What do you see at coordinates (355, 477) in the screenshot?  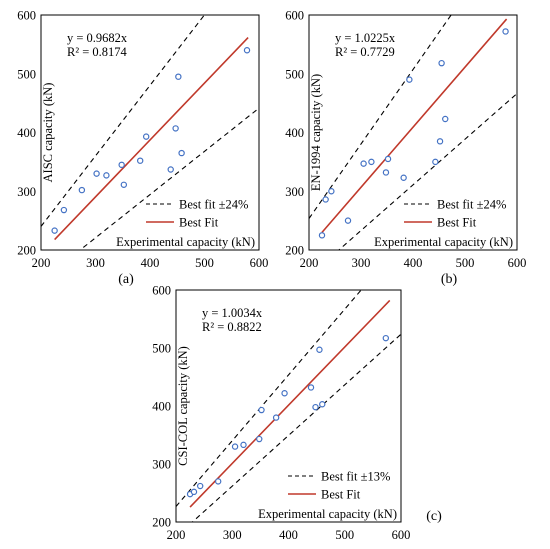 I see `legend-band-label: Best fit ±13%` at bounding box center [355, 477].